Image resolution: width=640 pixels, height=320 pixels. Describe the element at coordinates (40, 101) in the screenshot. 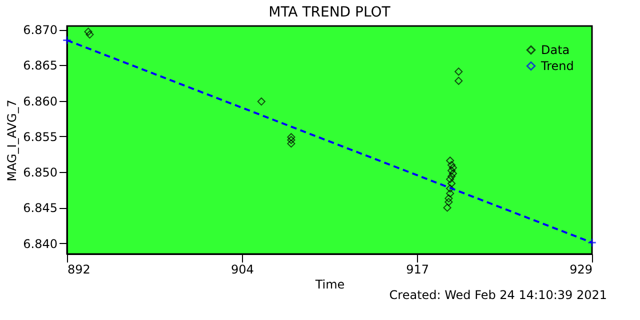

I see `y-tick-label: 6.860` at that location.